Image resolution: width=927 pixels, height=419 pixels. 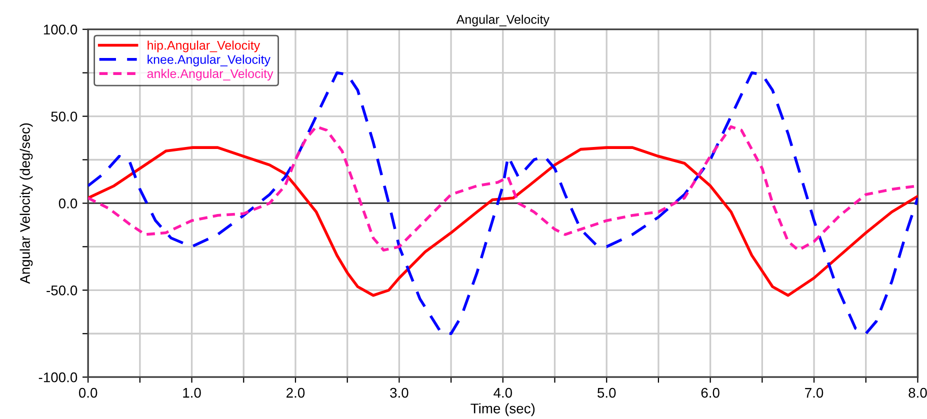 What do you see at coordinates (26, 203) in the screenshot?
I see `y-axis-title: Angular Velocity (deg/sec)` at bounding box center [26, 203].